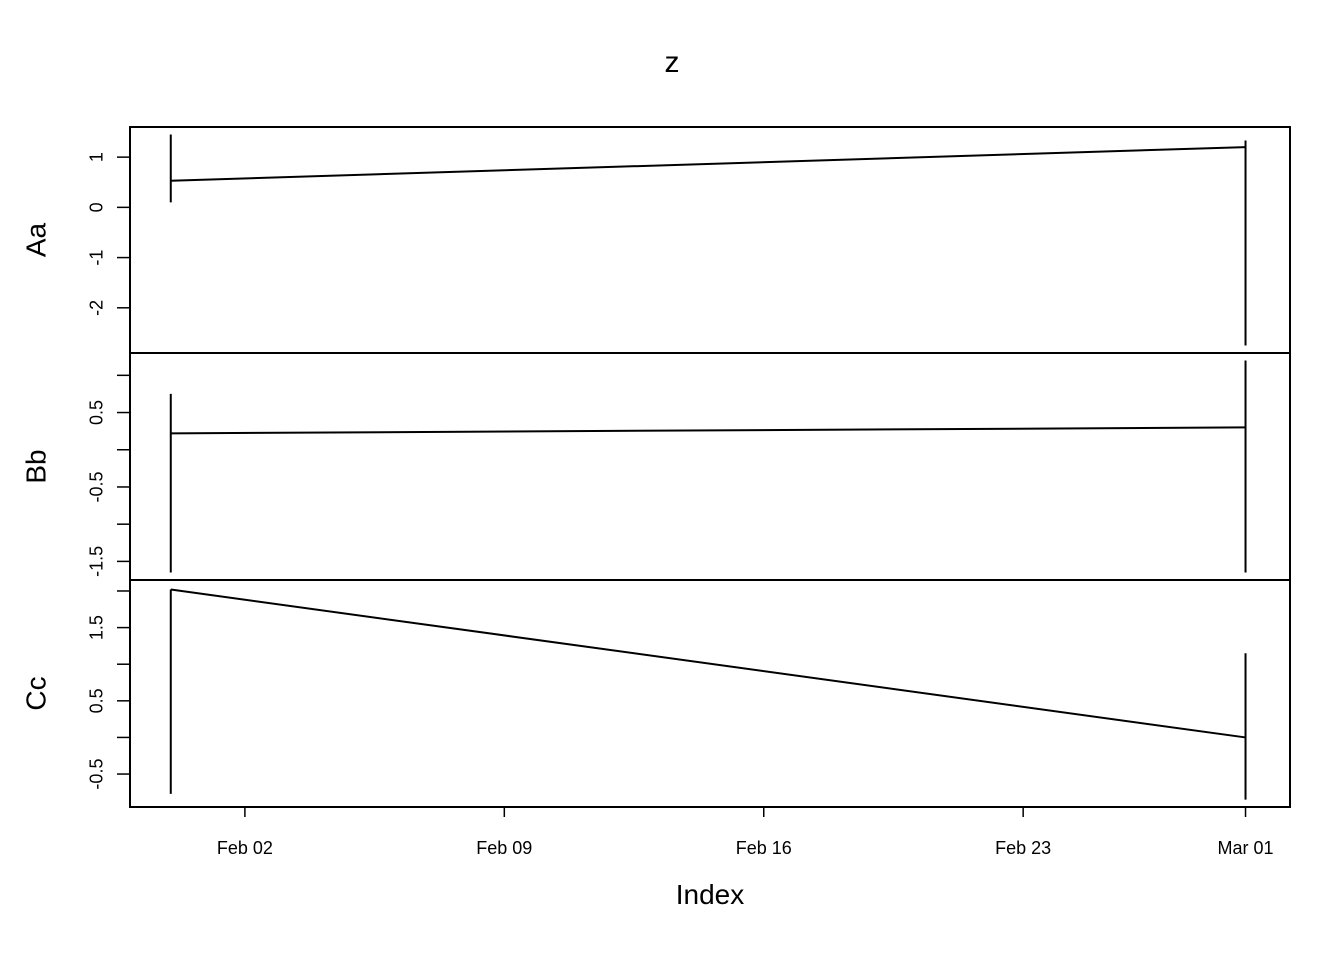 This screenshot has width=1344, height=960. What do you see at coordinates (97, 486) in the screenshot?
I see `y-tick-label-bb: -0.5` at bounding box center [97, 486].